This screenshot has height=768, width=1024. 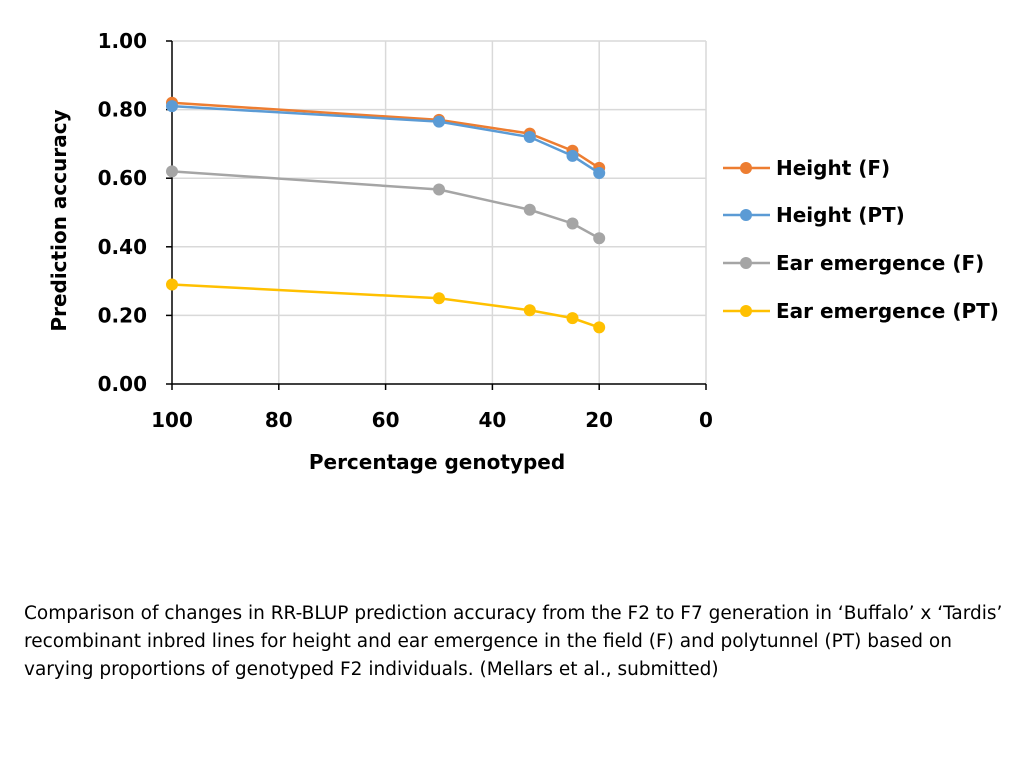 What do you see at coordinates (122, 384) in the screenshot?
I see `y-tick-label: 0.00` at bounding box center [122, 384].